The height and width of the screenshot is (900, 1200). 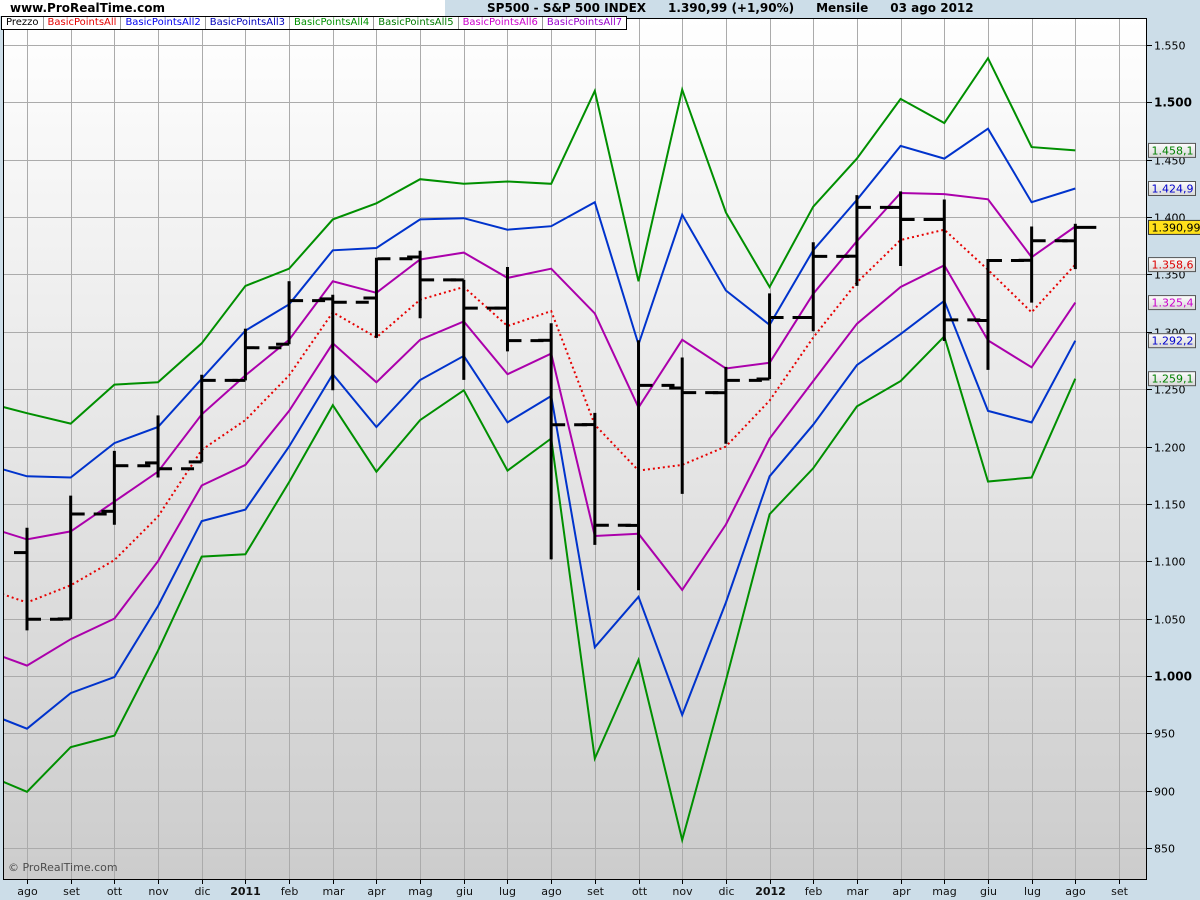 I want to click on brand-text: www.ProRealTime.com, so click(x=87, y=8).